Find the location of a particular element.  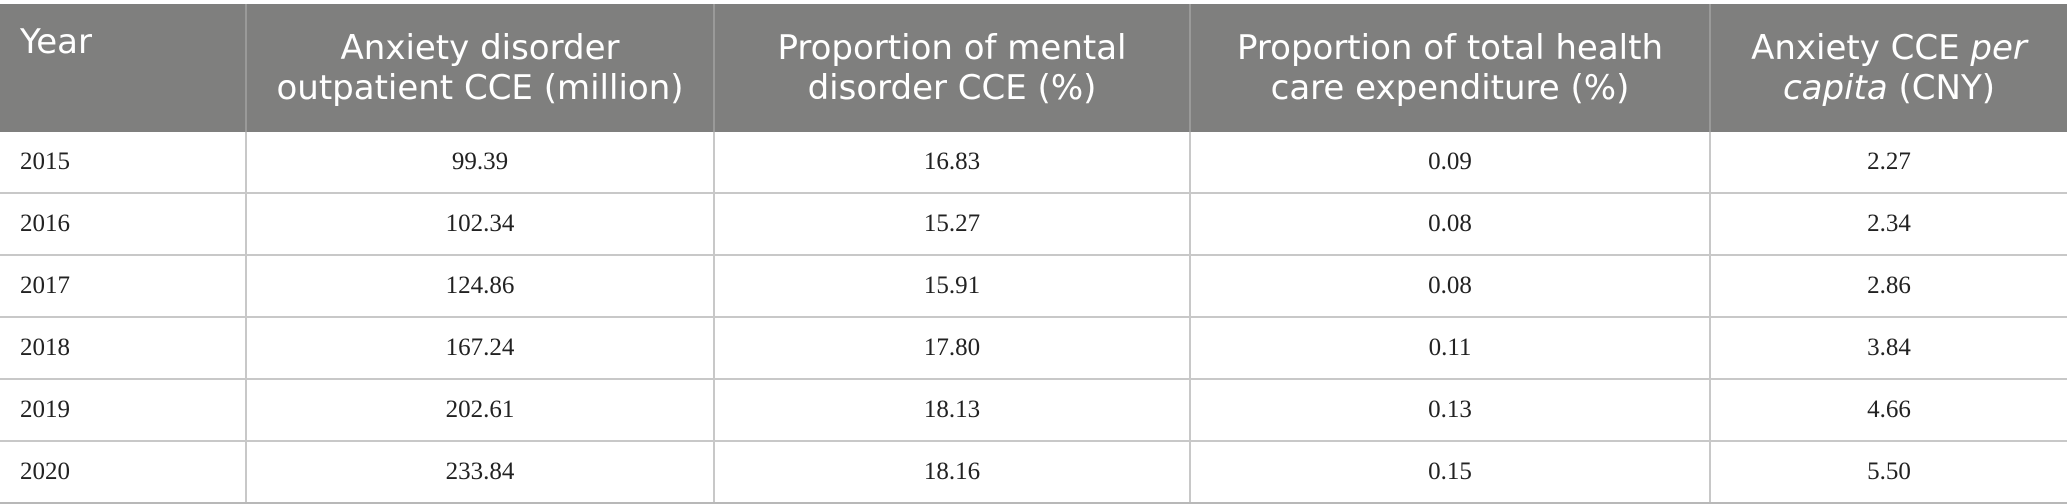

cell-per-capita: 3.84 is located at coordinates (1888, 348).